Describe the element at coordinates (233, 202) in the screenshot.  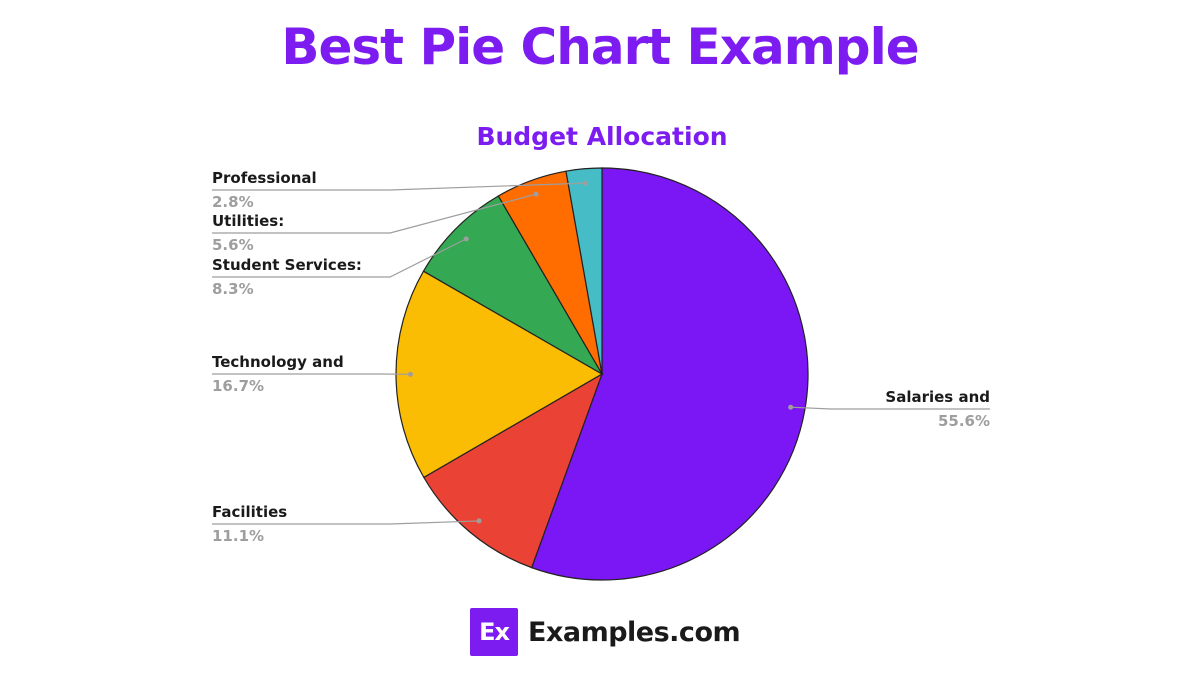
I see `slice-percent-6: 2.8%` at that location.